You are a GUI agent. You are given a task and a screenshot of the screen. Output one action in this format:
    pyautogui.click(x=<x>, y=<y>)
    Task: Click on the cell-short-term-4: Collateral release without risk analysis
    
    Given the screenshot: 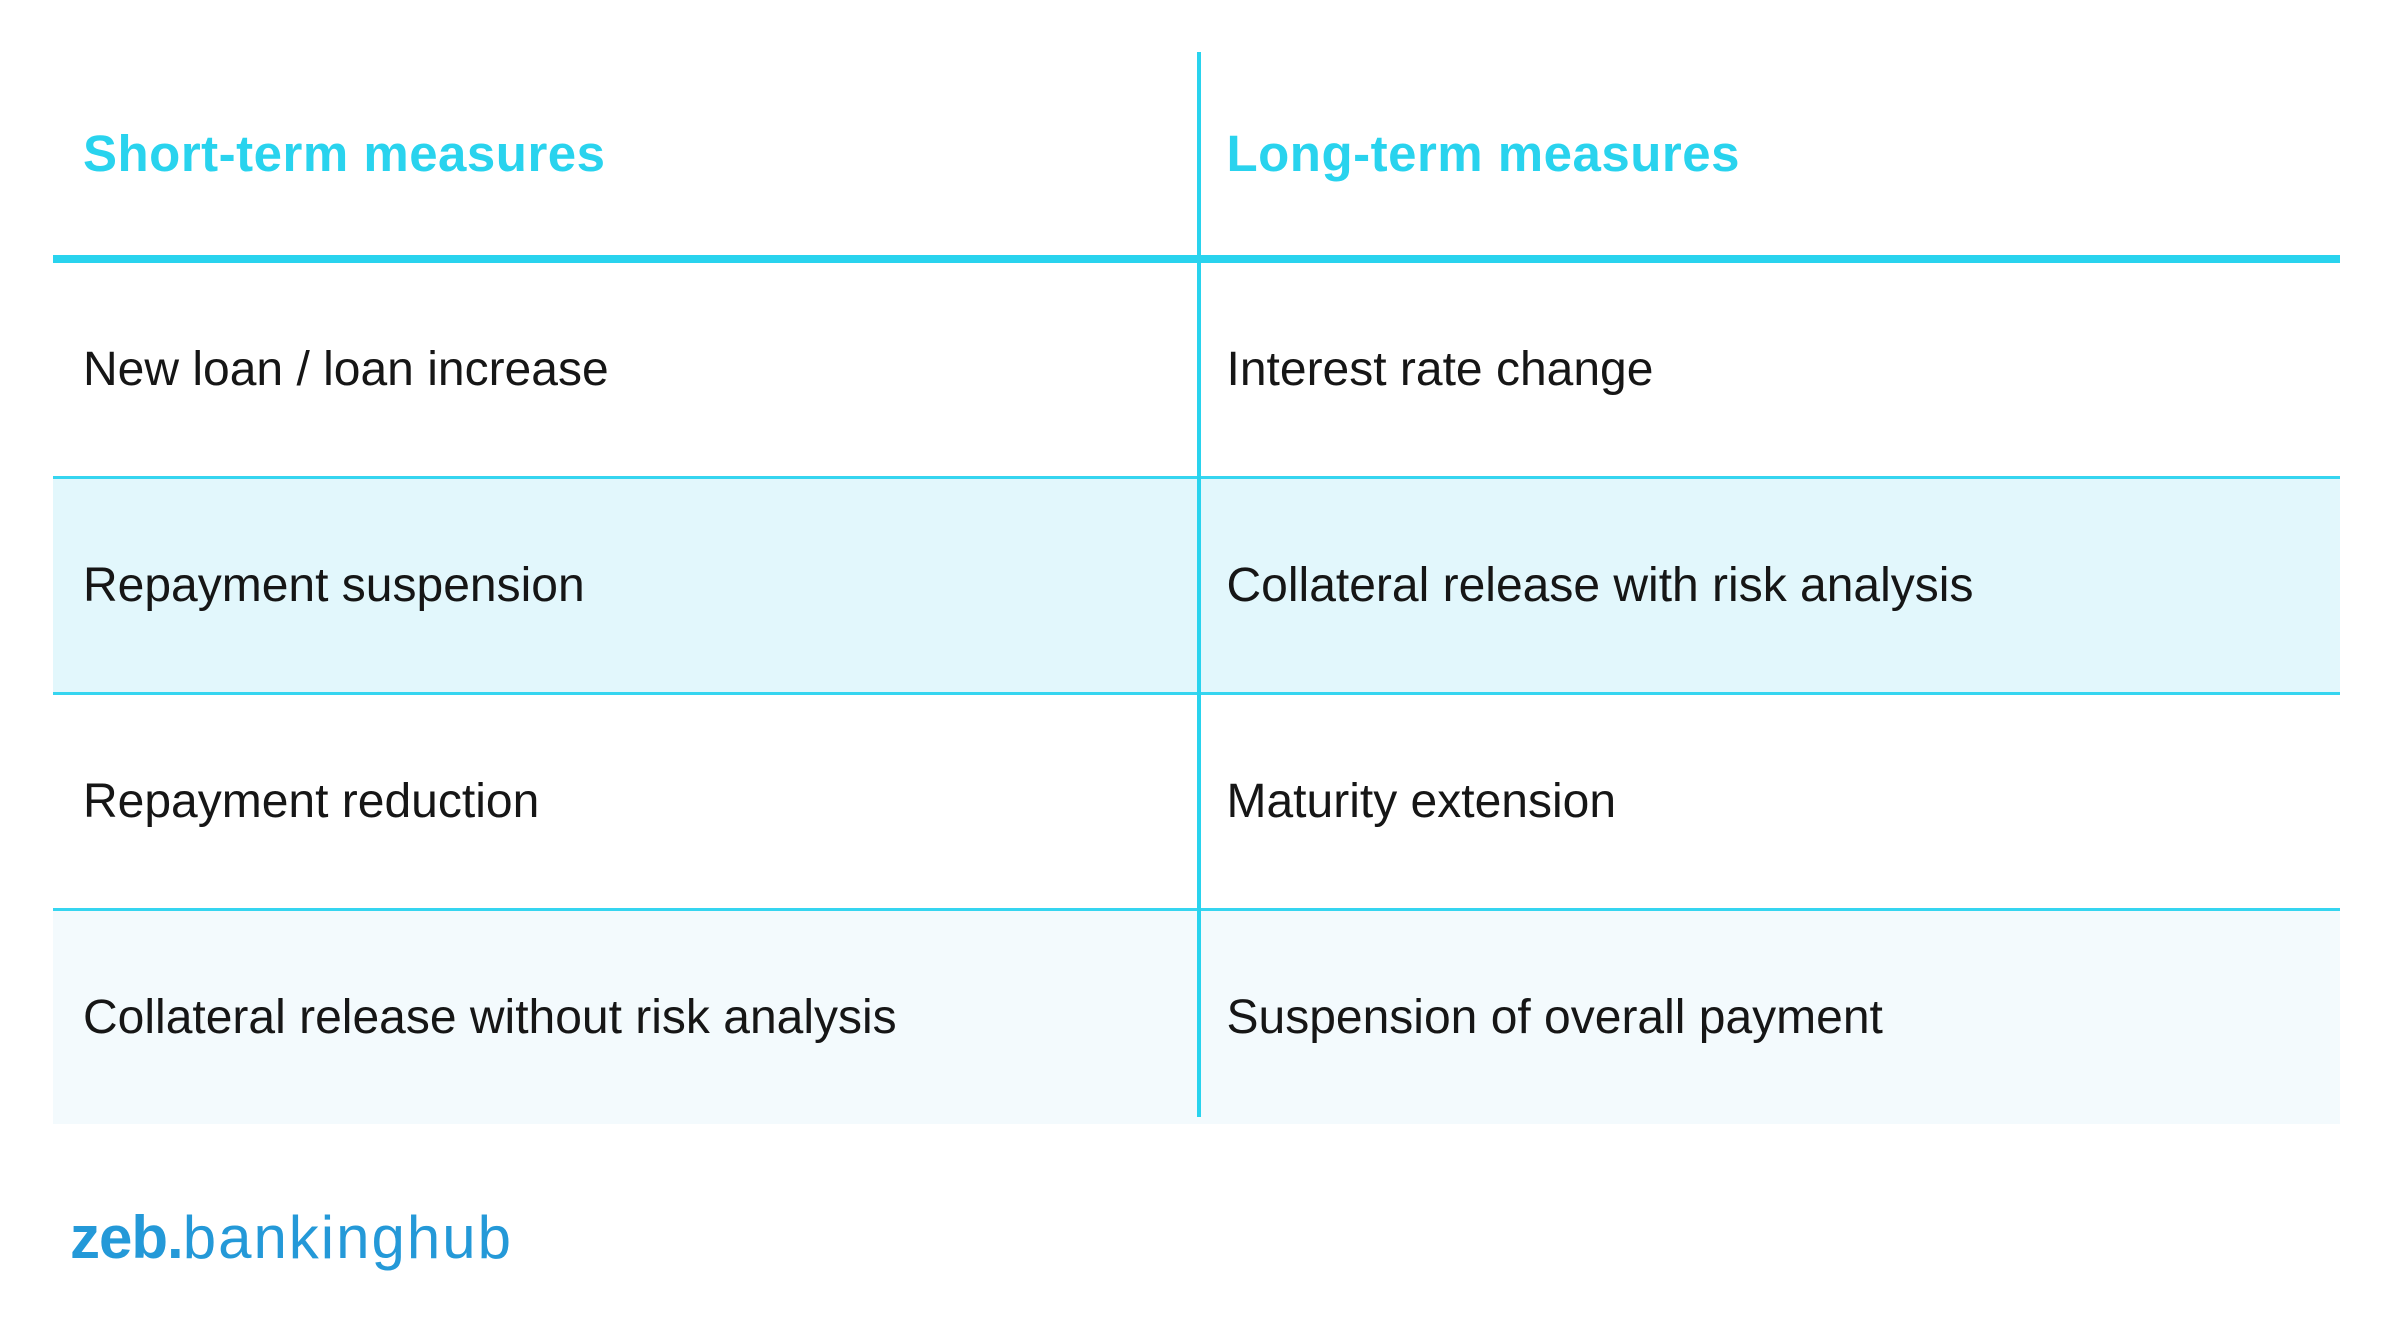 What is the action you would take?
    pyautogui.click(x=490, y=1017)
    